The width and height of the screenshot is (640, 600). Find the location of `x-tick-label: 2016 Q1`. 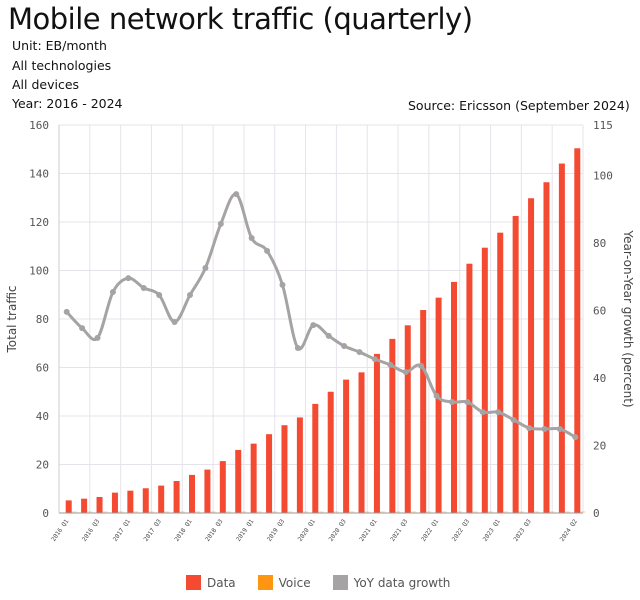

x-tick-label: 2016 Q1 is located at coordinates (60, 530).